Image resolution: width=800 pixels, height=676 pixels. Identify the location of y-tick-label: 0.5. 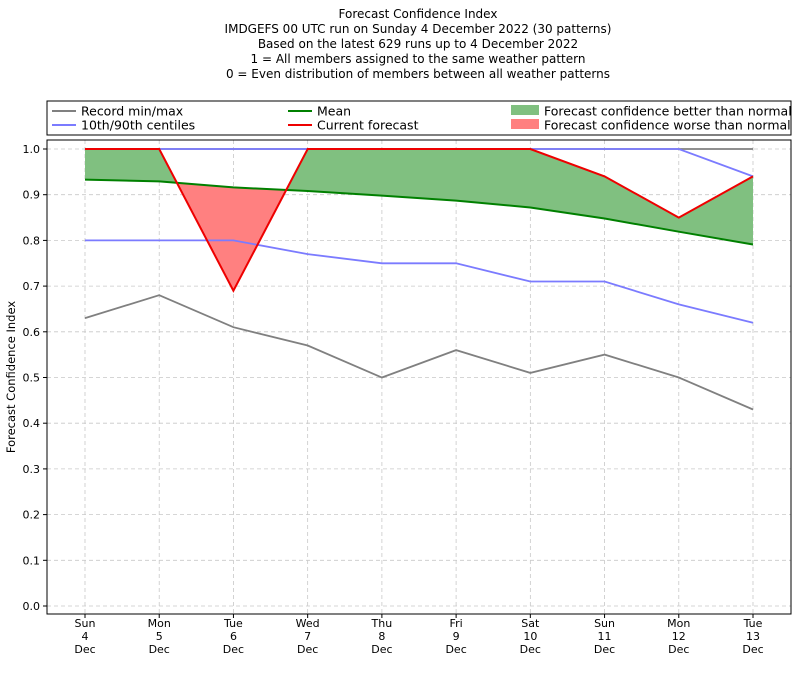
(32, 378).